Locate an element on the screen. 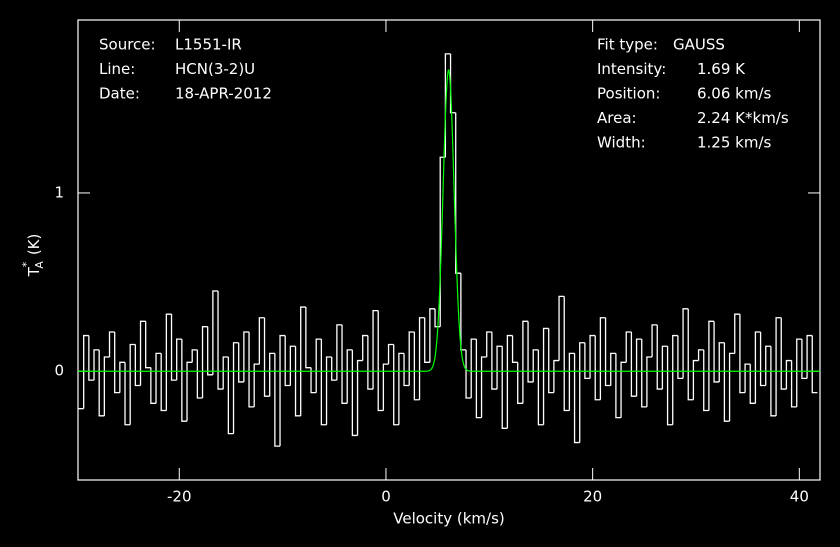 This screenshot has width=840, height=547. annotation-value: L1551-IR is located at coordinates (208, 45).